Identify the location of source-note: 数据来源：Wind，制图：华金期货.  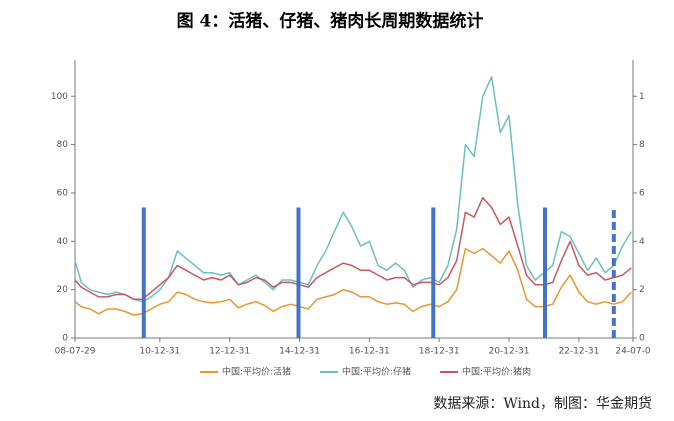
(542, 403).